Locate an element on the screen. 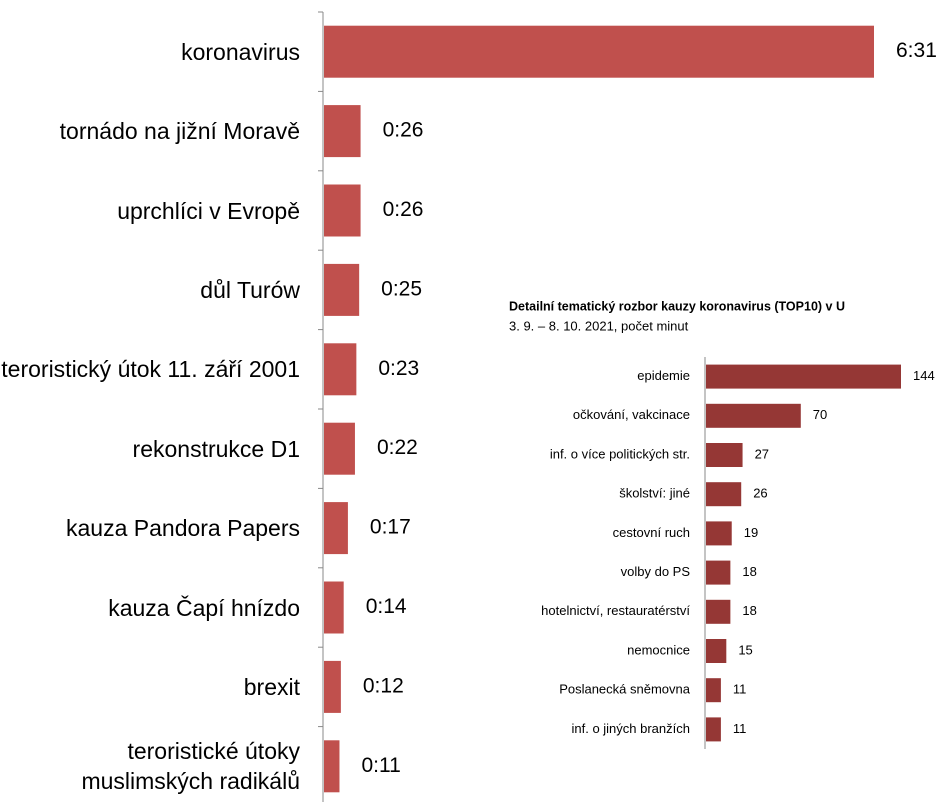 The image size is (939, 802). inset-subtitle: 3. 9. – 8. 10. 2021, počet minut is located at coordinates (599, 325).